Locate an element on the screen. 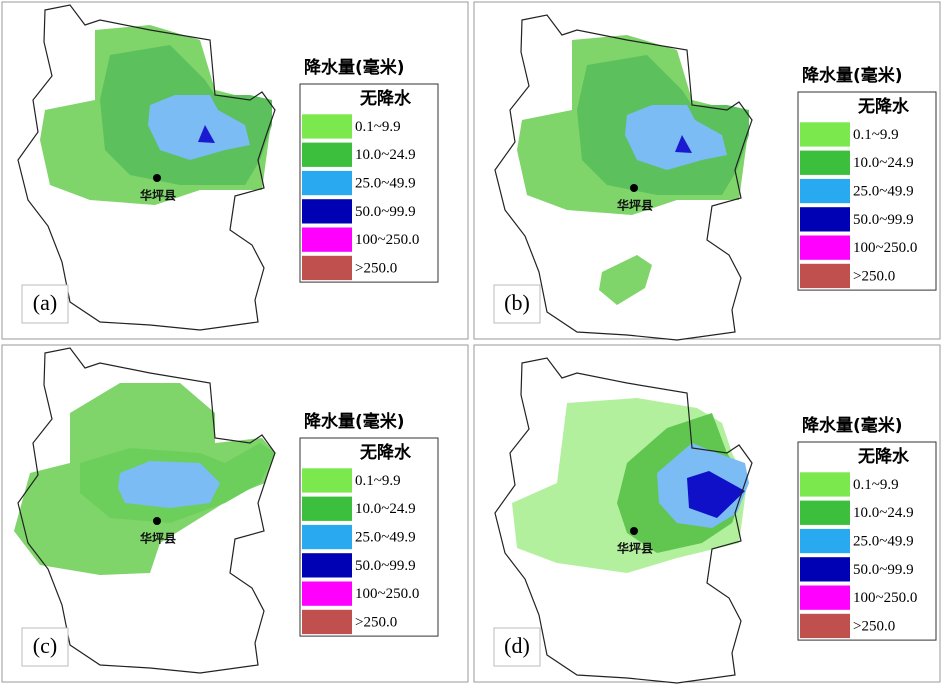 The width and height of the screenshot is (944, 692). panel-label-box: (a) is located at coordinates (45, 304).